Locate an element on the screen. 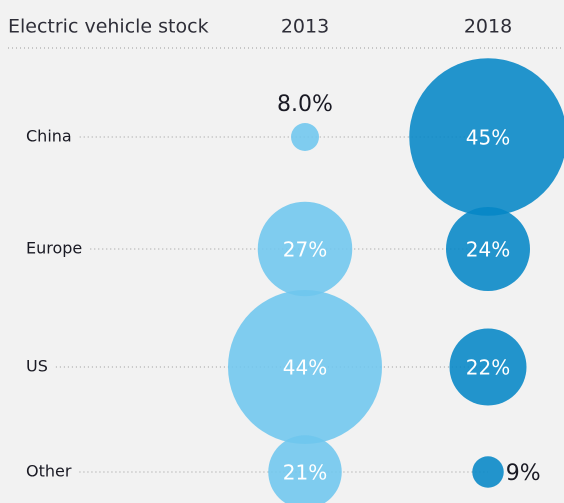 This screenshot has width=564, height=503. value-label: 27% is located at coordinates (305, 250).